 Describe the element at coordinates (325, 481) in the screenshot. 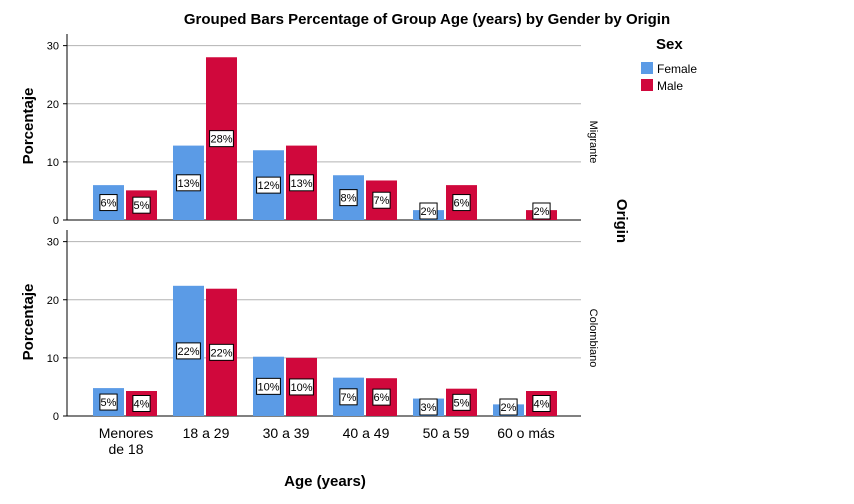

I see `x-axis-title: Age (years)` at that location.